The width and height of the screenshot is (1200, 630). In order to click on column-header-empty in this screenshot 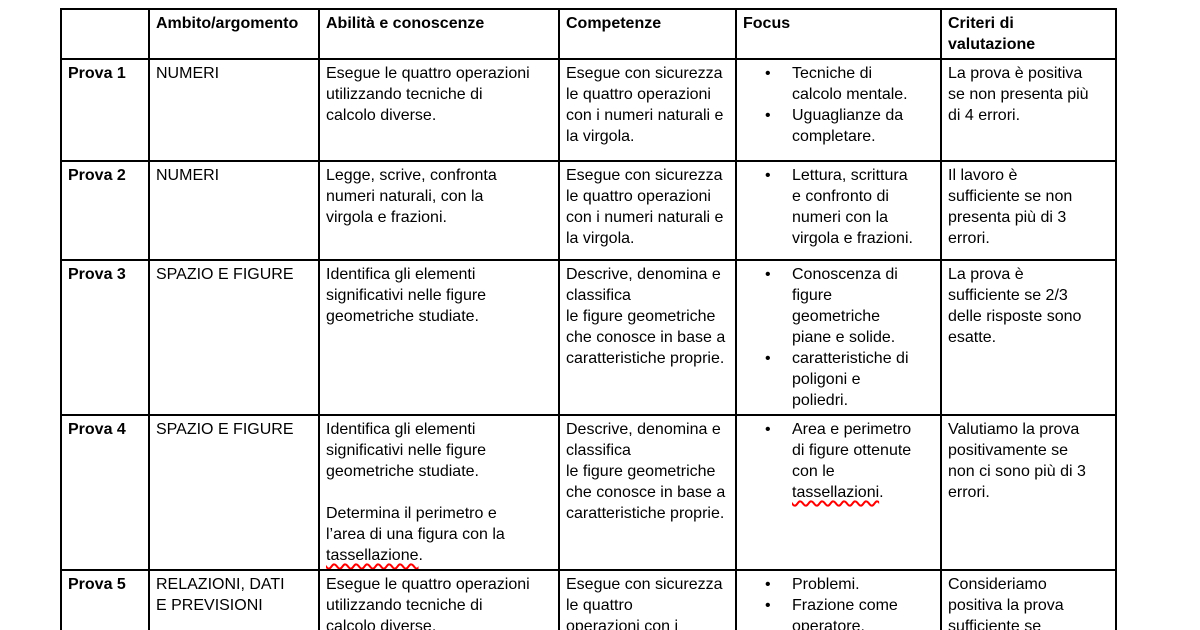, I will do `click(105, 34)`.